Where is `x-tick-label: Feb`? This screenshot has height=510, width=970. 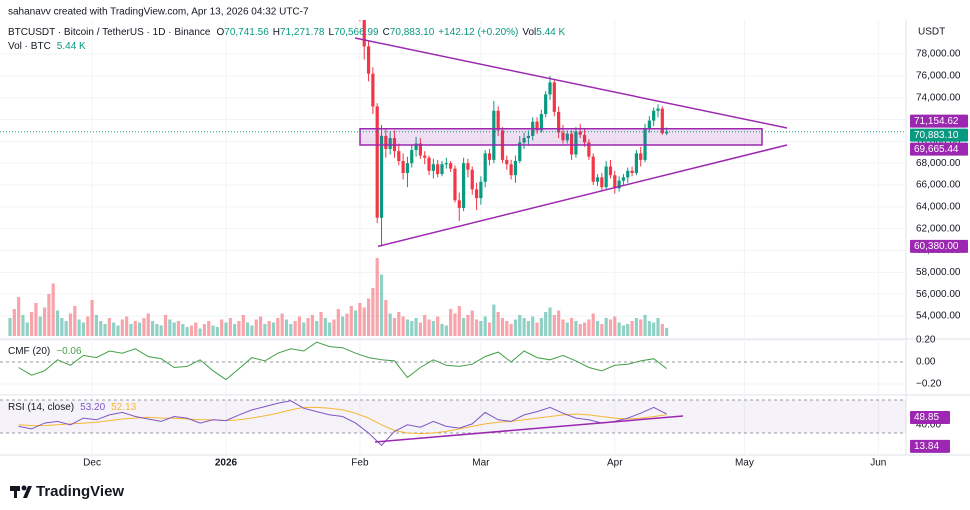 x-tick-label: Feb is located at coordinates (360, 463).